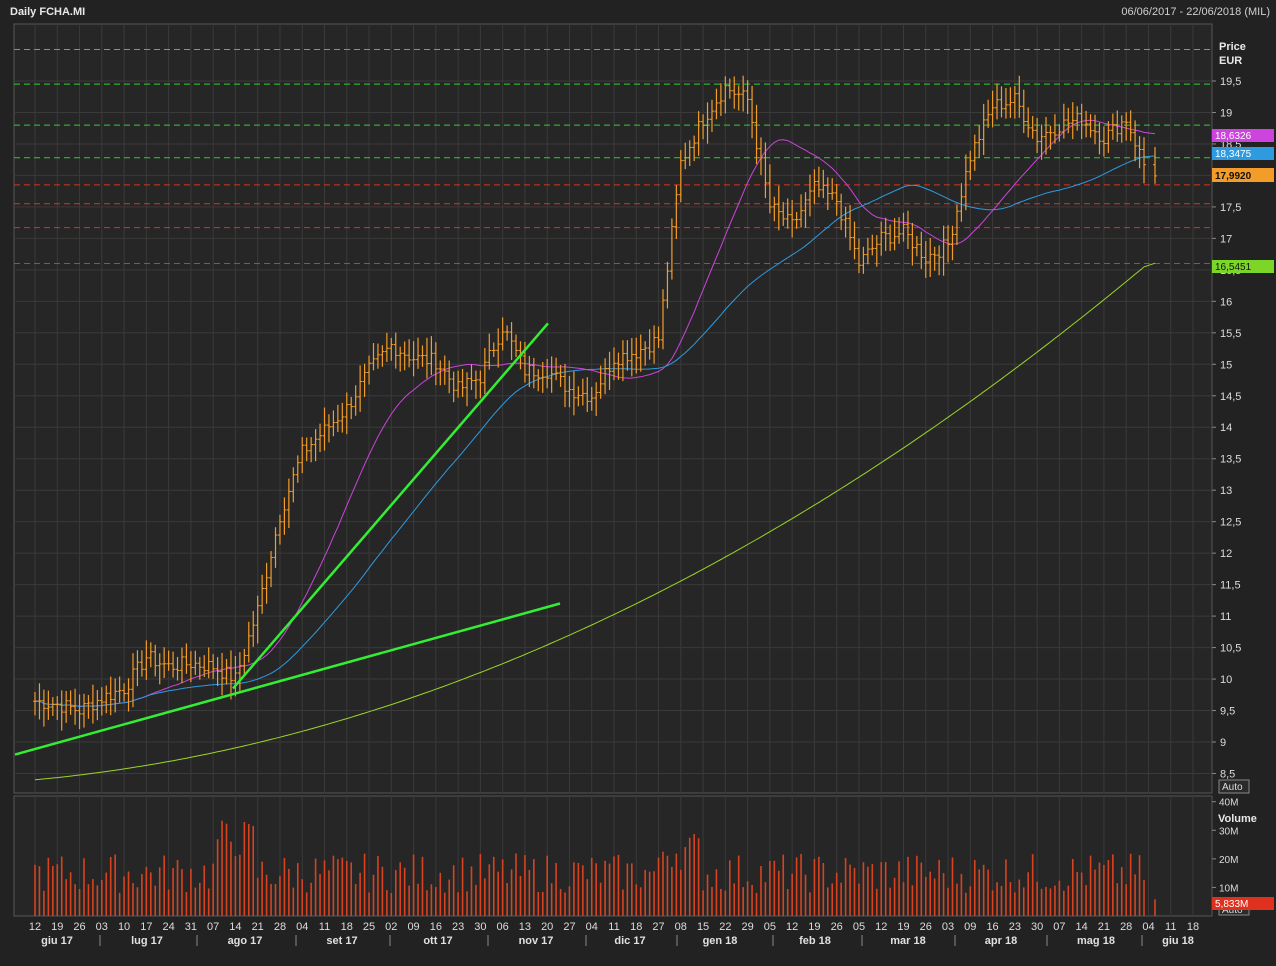 This screenshot has width=1276, height=966. I want to click on x-month-label: apr 18, so click(1001, 941).